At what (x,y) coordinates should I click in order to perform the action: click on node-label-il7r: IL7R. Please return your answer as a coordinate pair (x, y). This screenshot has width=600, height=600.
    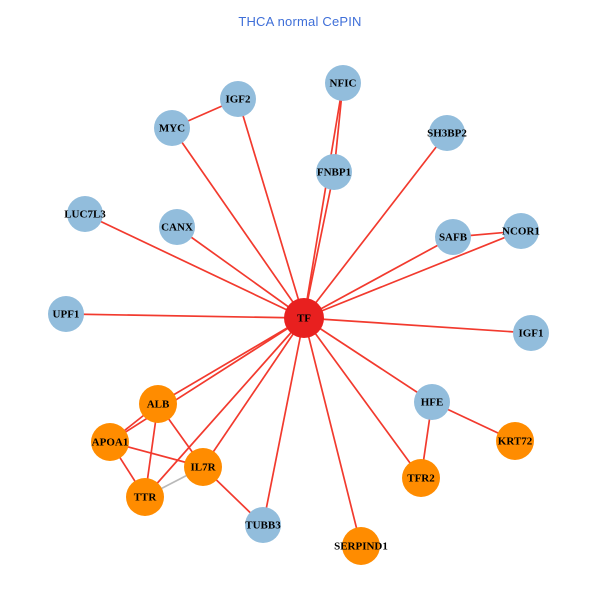
    Looking at the image, I should click on (203, 468).